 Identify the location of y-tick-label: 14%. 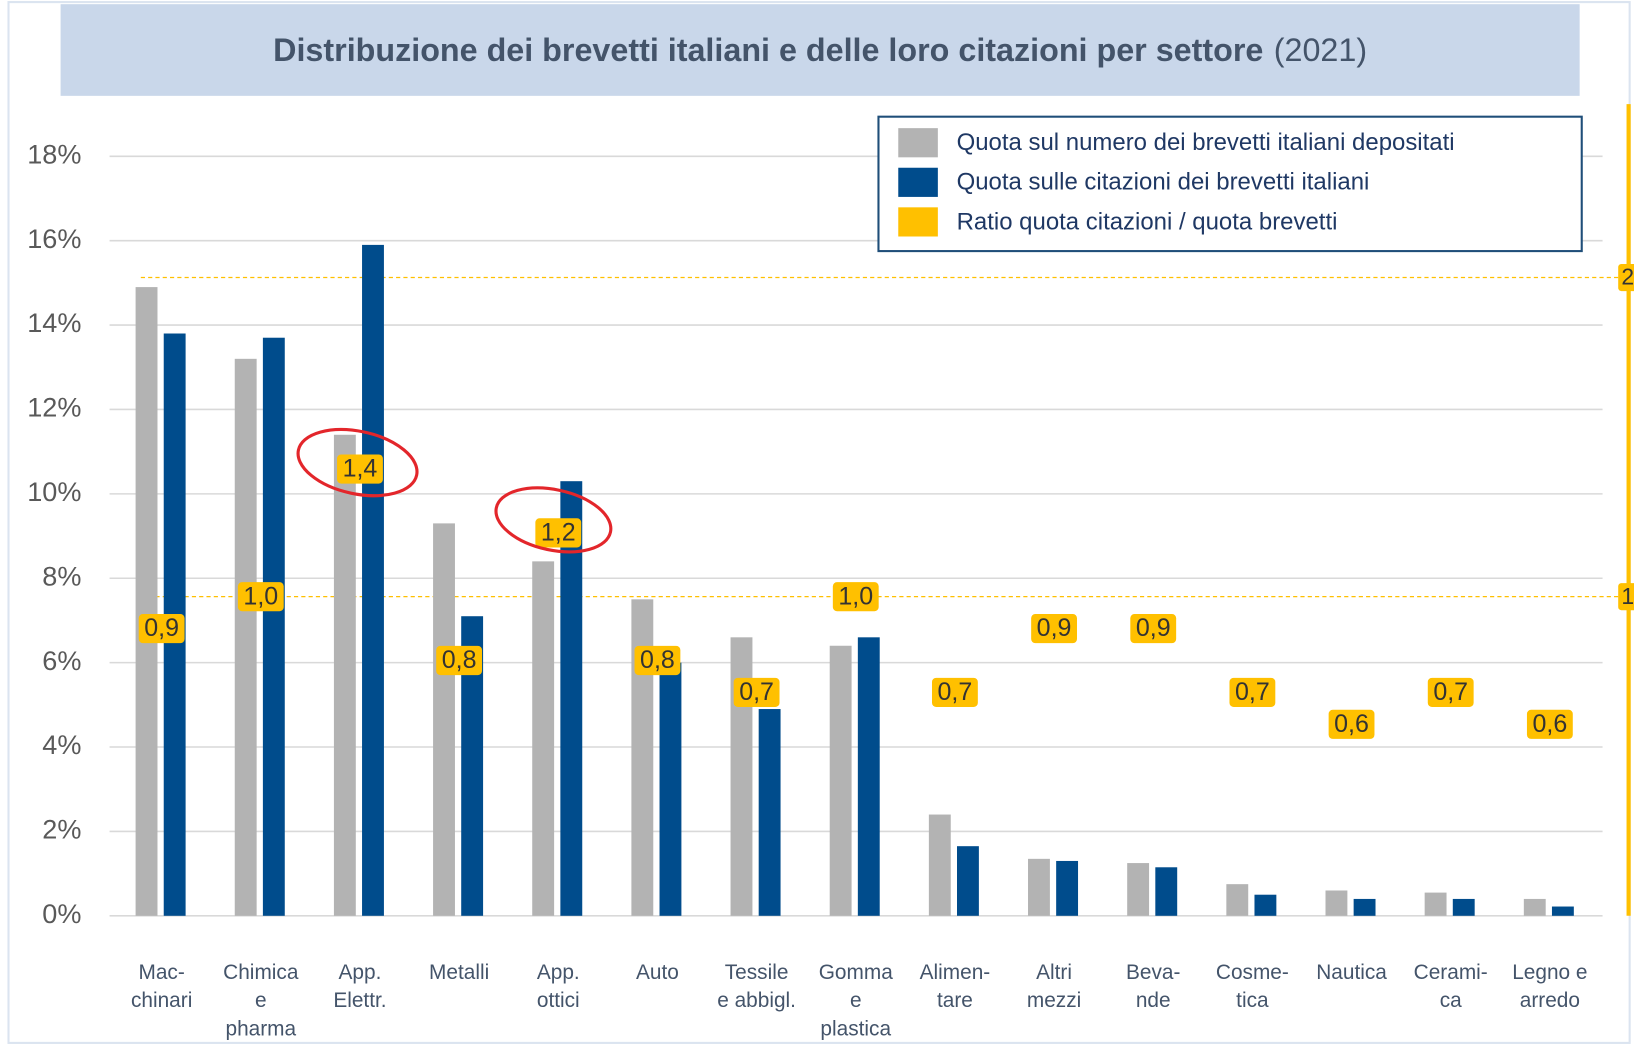
(54, 322).